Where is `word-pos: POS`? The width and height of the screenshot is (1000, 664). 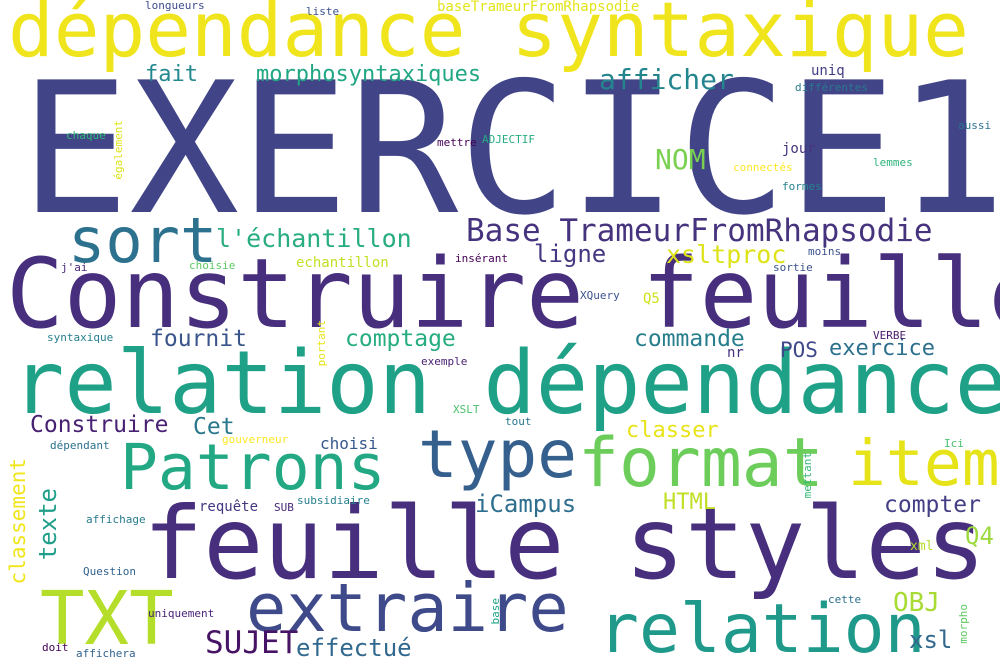
word-pos: POS is located at coordinates (799, 350).